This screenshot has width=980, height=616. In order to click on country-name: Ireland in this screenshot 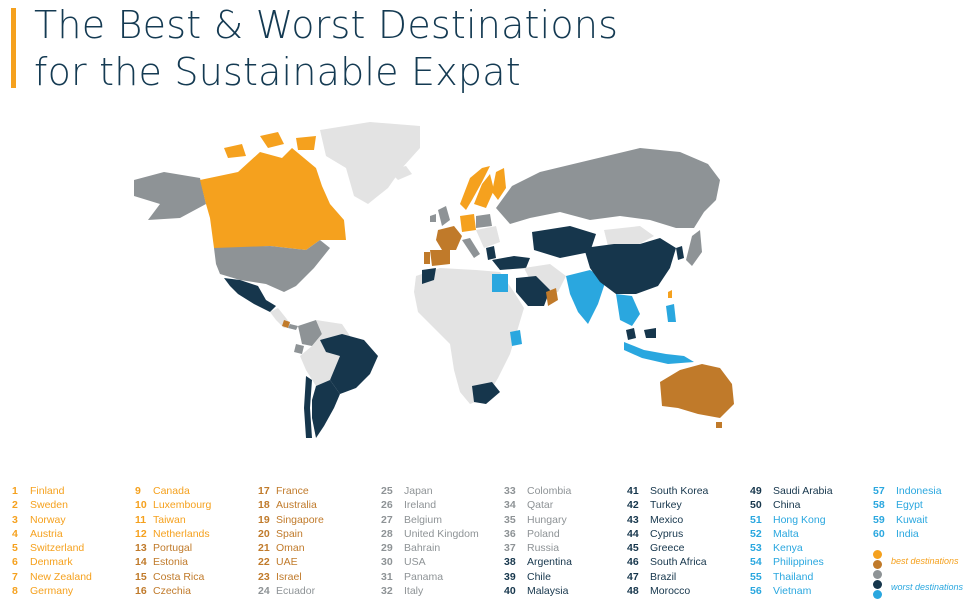, I will do `click(420, 505)`.